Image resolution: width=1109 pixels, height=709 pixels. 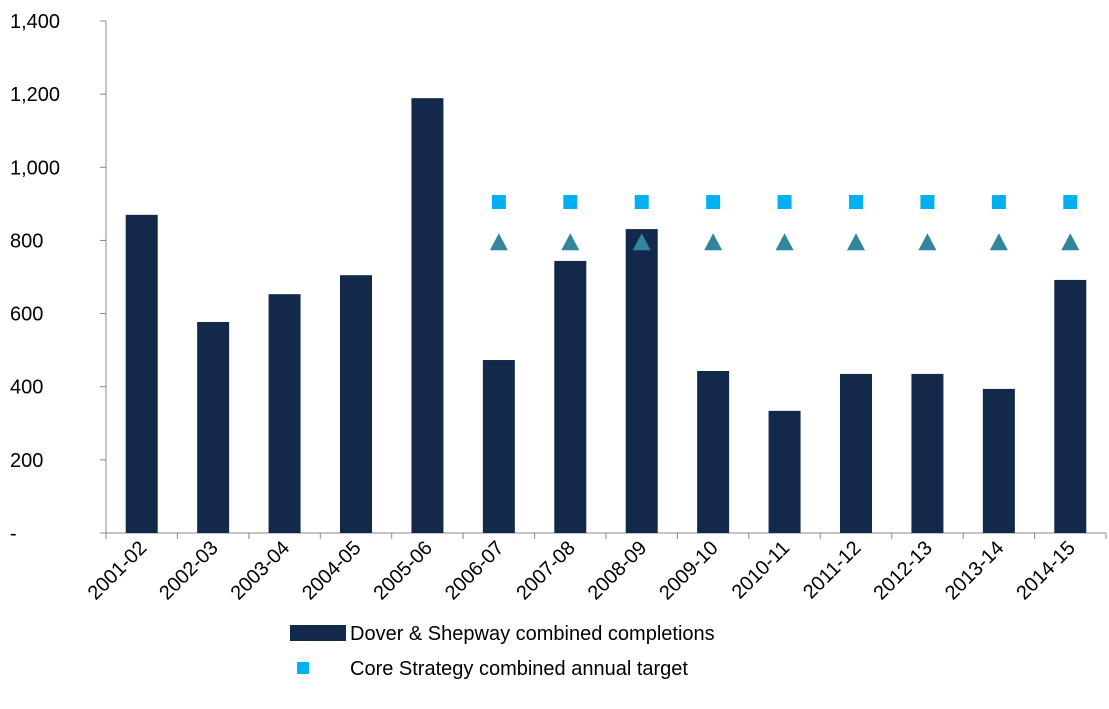 I want to click on x-tick-label: 2003-04, so click(x=260, y=570).